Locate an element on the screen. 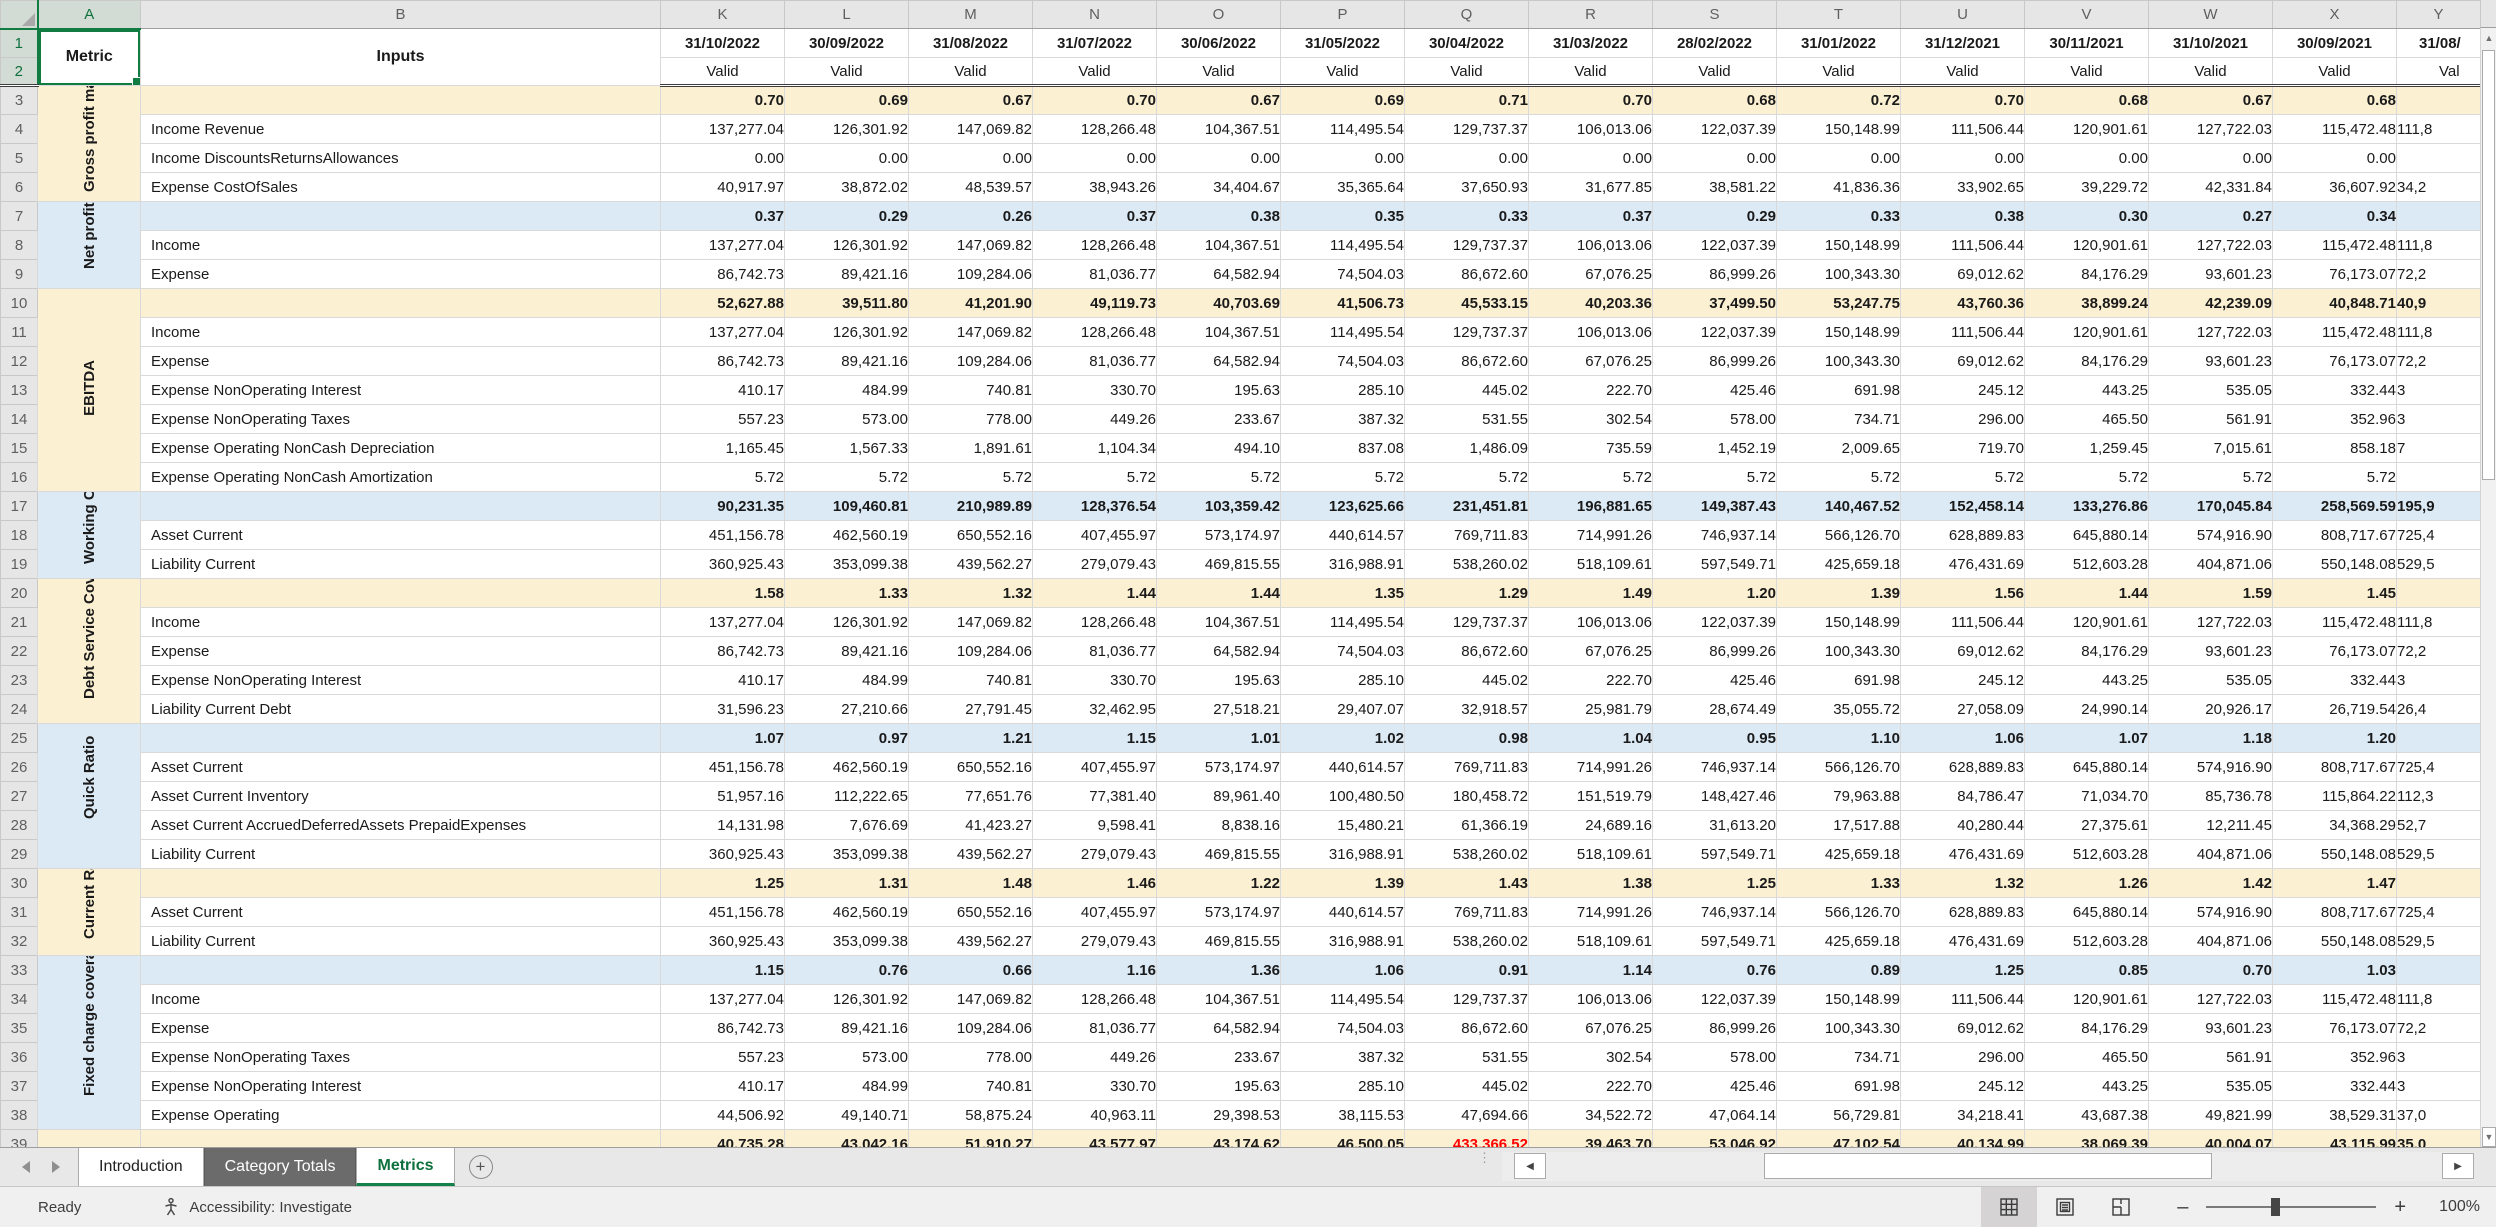 This screenshot has width=2496, height=1227. row-header-19: 19 is located at coordinates (19, 564).